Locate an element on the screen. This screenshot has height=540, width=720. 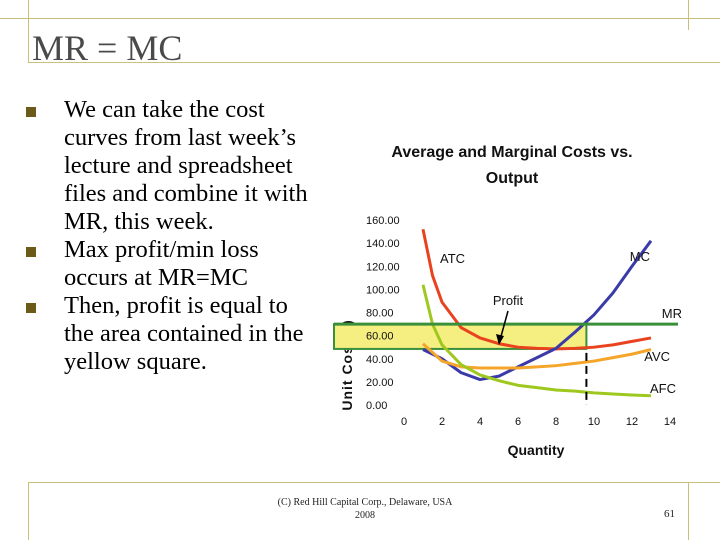
label-avc: AVC is located at coordinates (657, 356).